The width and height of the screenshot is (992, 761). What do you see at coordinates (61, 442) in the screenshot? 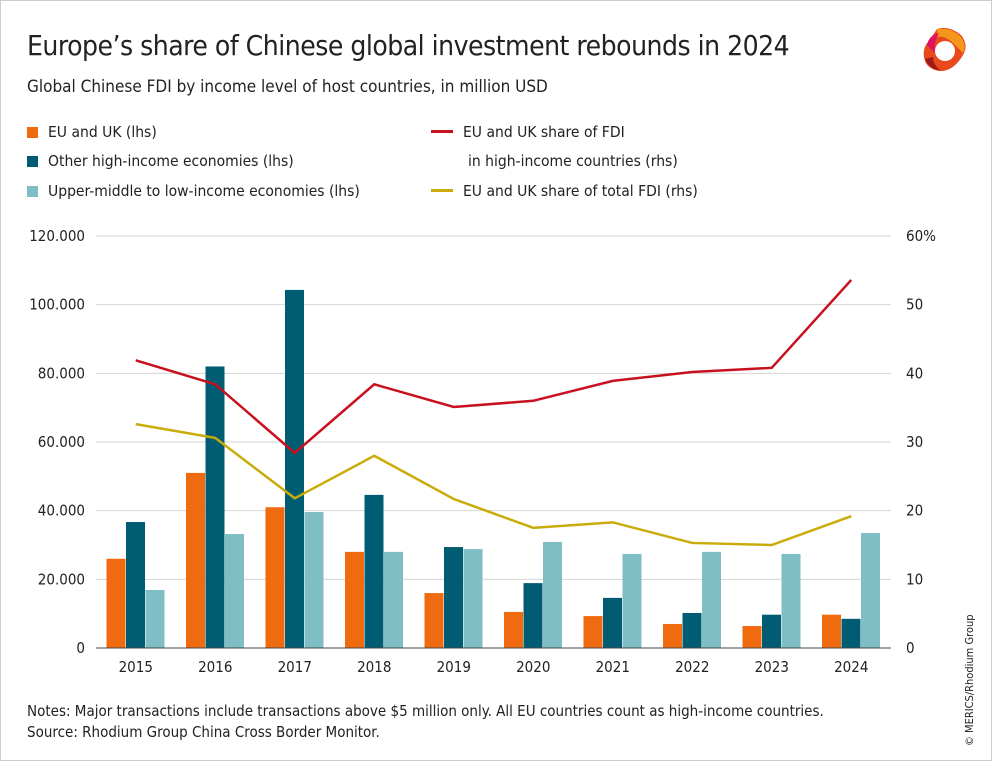
I see `y-left-tick-label: 60.000` at bounding box center [61, 442].